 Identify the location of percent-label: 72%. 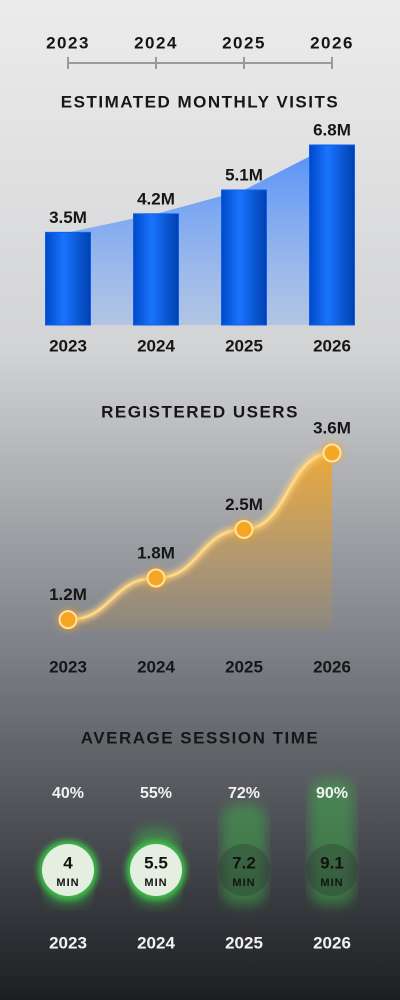
(244, 793).